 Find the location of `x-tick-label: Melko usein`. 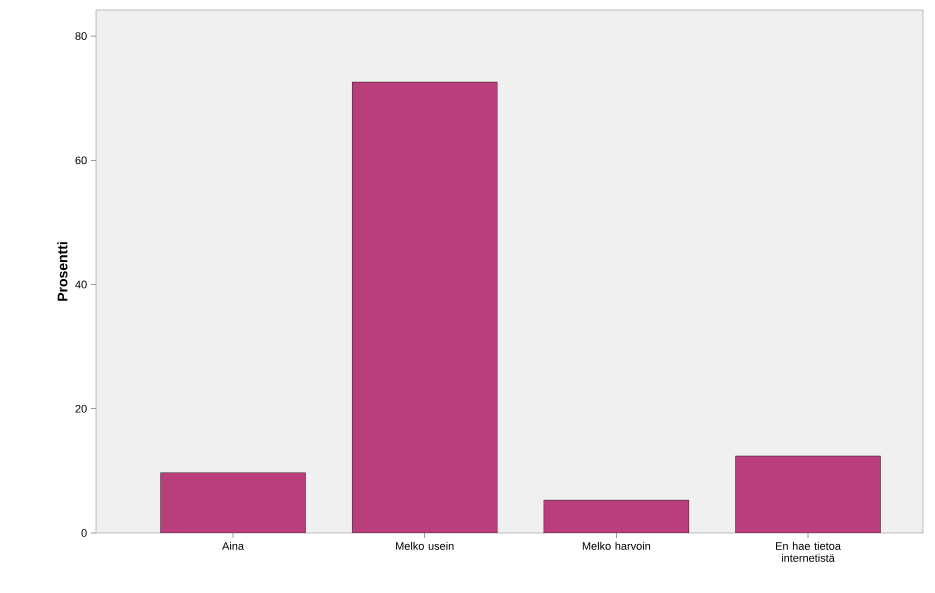

x-tick-label: Melko usein is located at coordinates (425, 546).